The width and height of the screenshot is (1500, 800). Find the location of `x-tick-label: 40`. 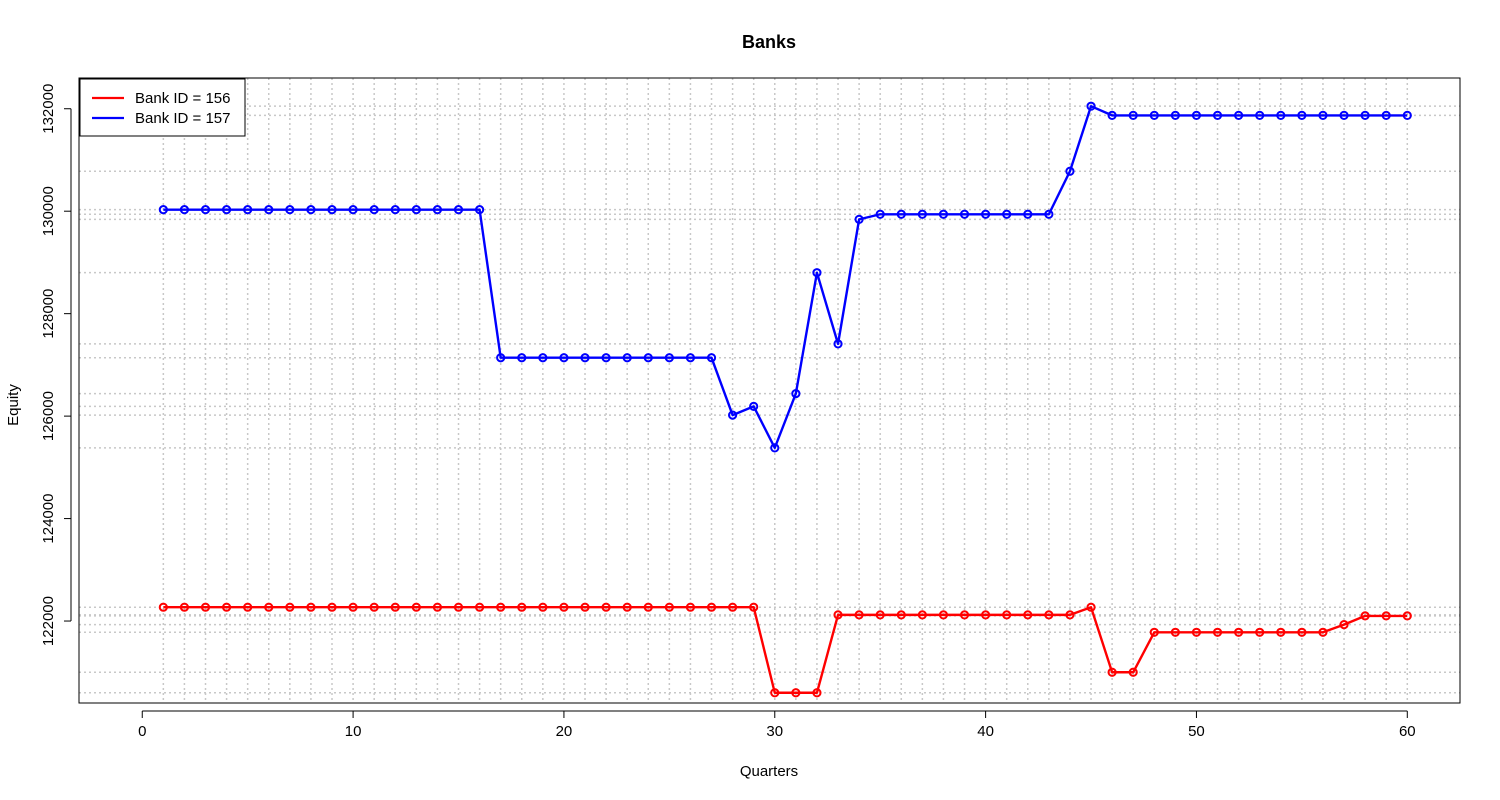

x-tick-label: 40 is located at coordinates (985, 731).